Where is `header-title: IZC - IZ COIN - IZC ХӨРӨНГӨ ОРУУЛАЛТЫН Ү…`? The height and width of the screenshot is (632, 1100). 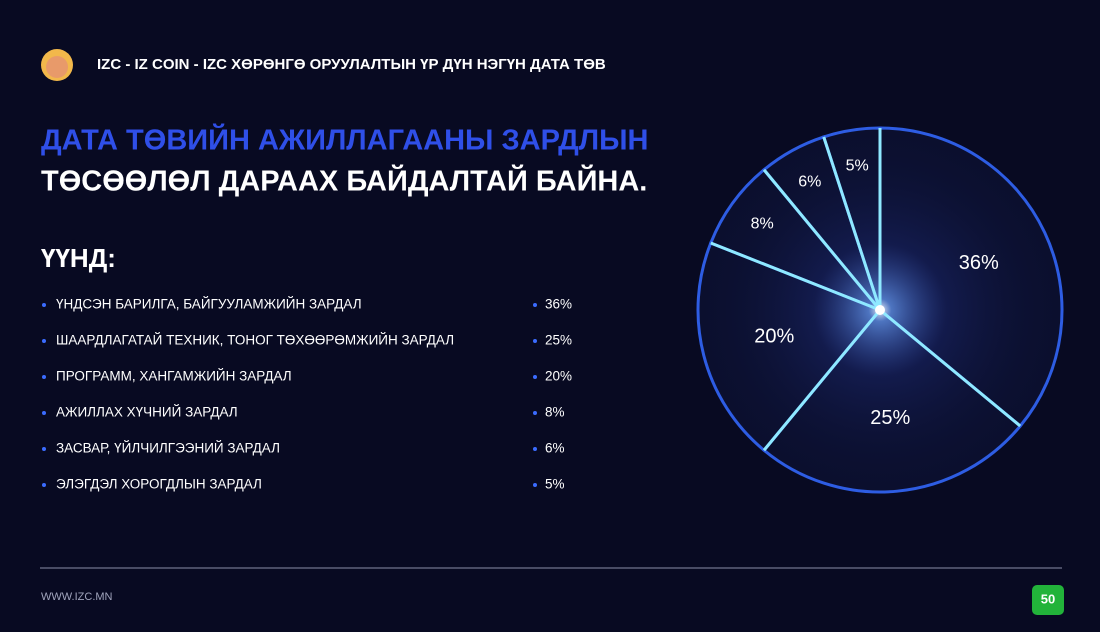
header-title: IZC - IZ COIN - IZC ХӨРӨНГӨ ОРУУЛАЛТЫН Ү… is located at coordinates (351, 64).